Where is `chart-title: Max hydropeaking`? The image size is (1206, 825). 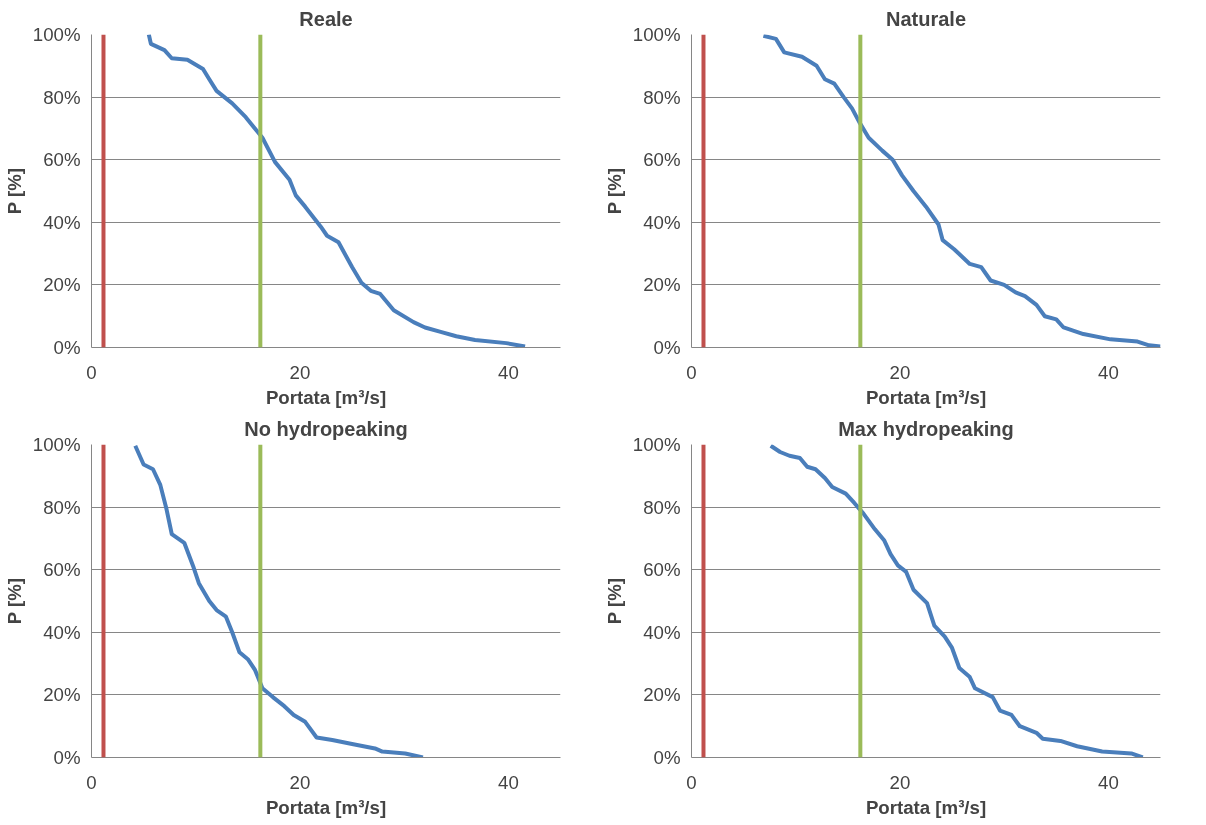 chart-title: Max hydropeaking is located at coordinates (926, 428).